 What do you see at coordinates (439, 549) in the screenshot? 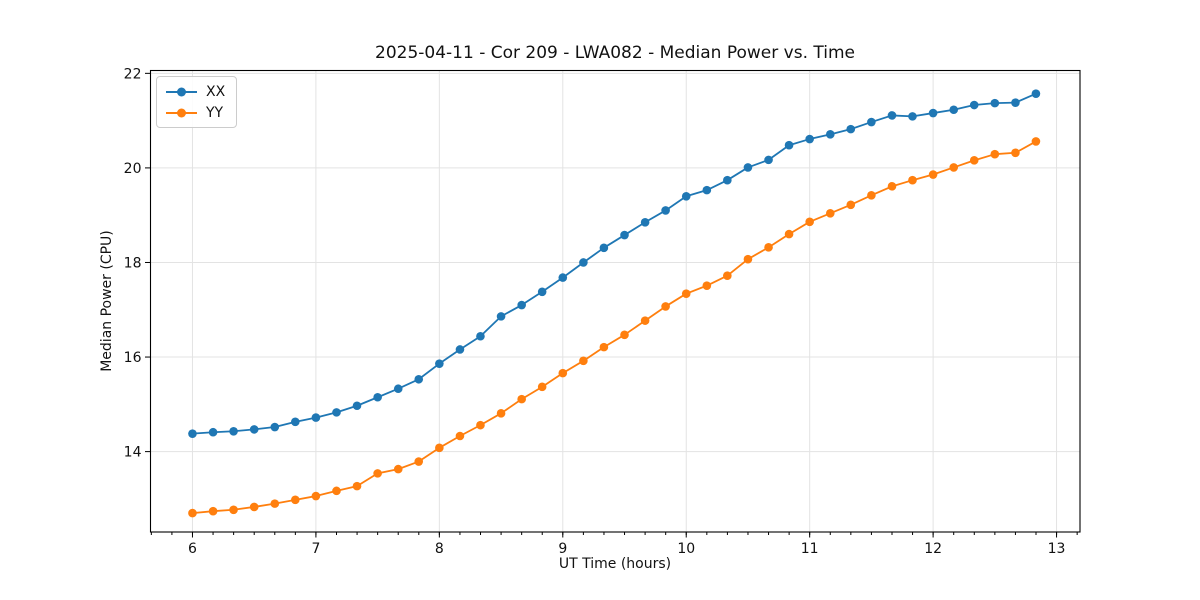
I see `svg-text: 8` at bounding box center [439, 549].